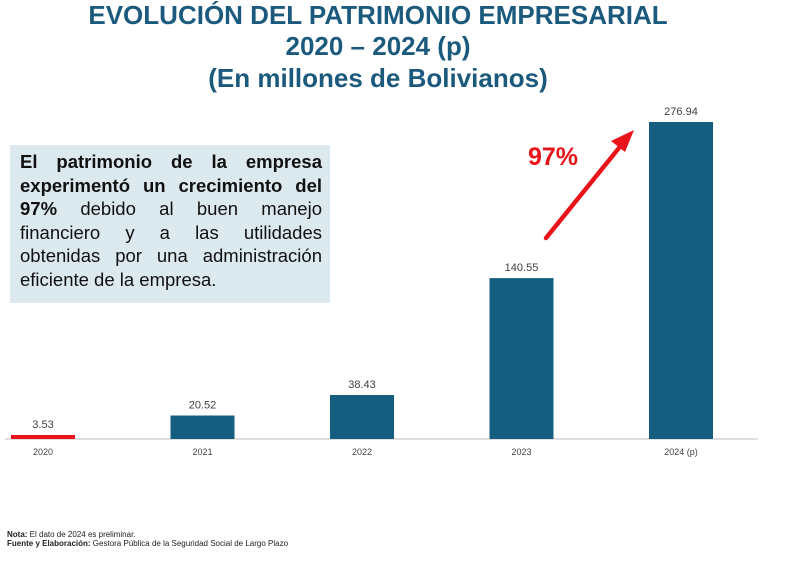  I want to click on x-tick-label: 2022, so click(362, 452).